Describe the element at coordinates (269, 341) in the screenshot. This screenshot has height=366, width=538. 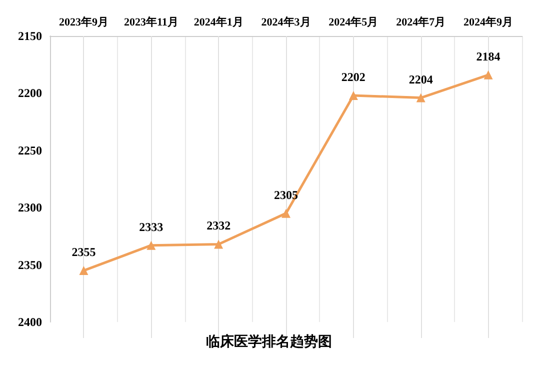
I see `text: 临床医学排名趋势图` at that location.